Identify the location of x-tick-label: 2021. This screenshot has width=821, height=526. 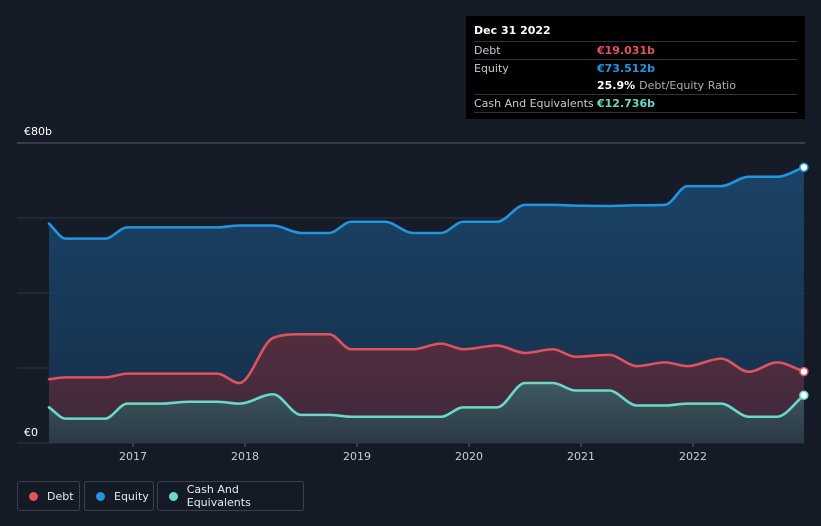
(581, 456).